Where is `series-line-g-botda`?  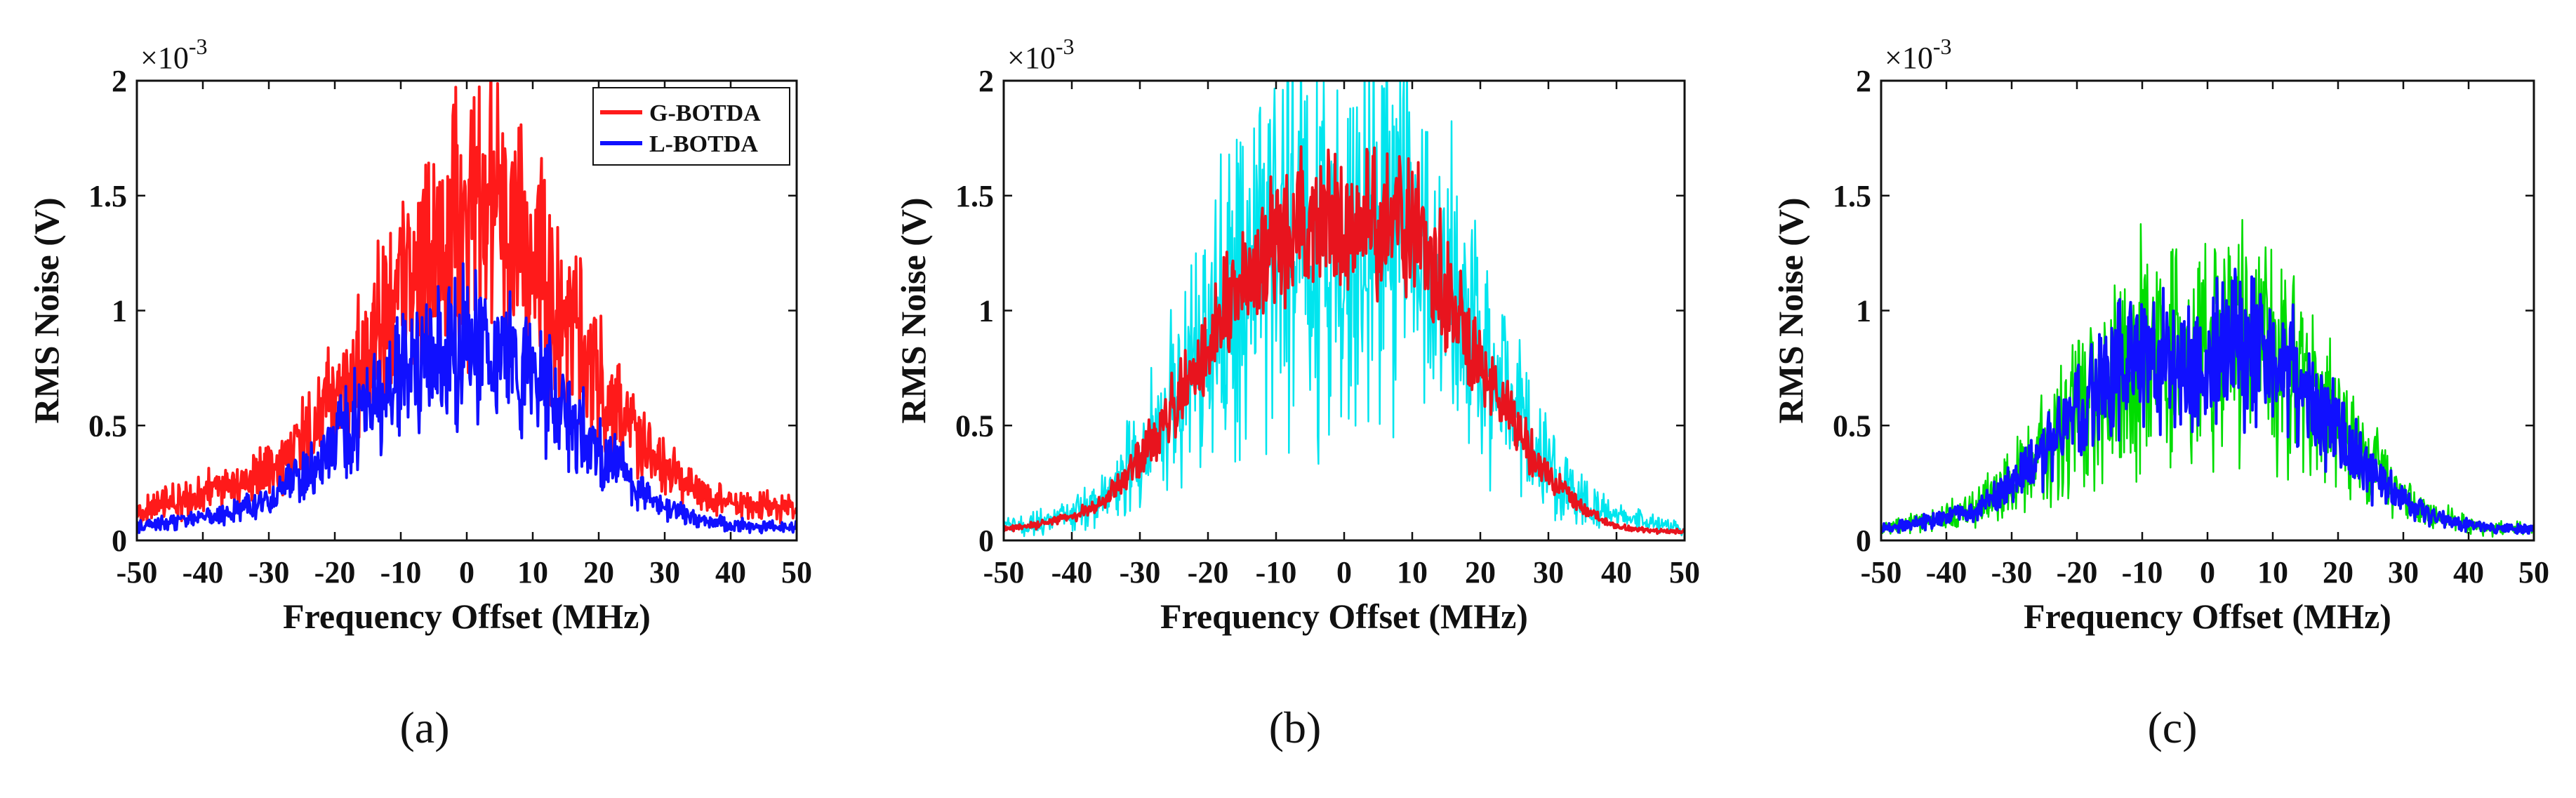
series-line-g-botda is located at coordinates (467, 303).